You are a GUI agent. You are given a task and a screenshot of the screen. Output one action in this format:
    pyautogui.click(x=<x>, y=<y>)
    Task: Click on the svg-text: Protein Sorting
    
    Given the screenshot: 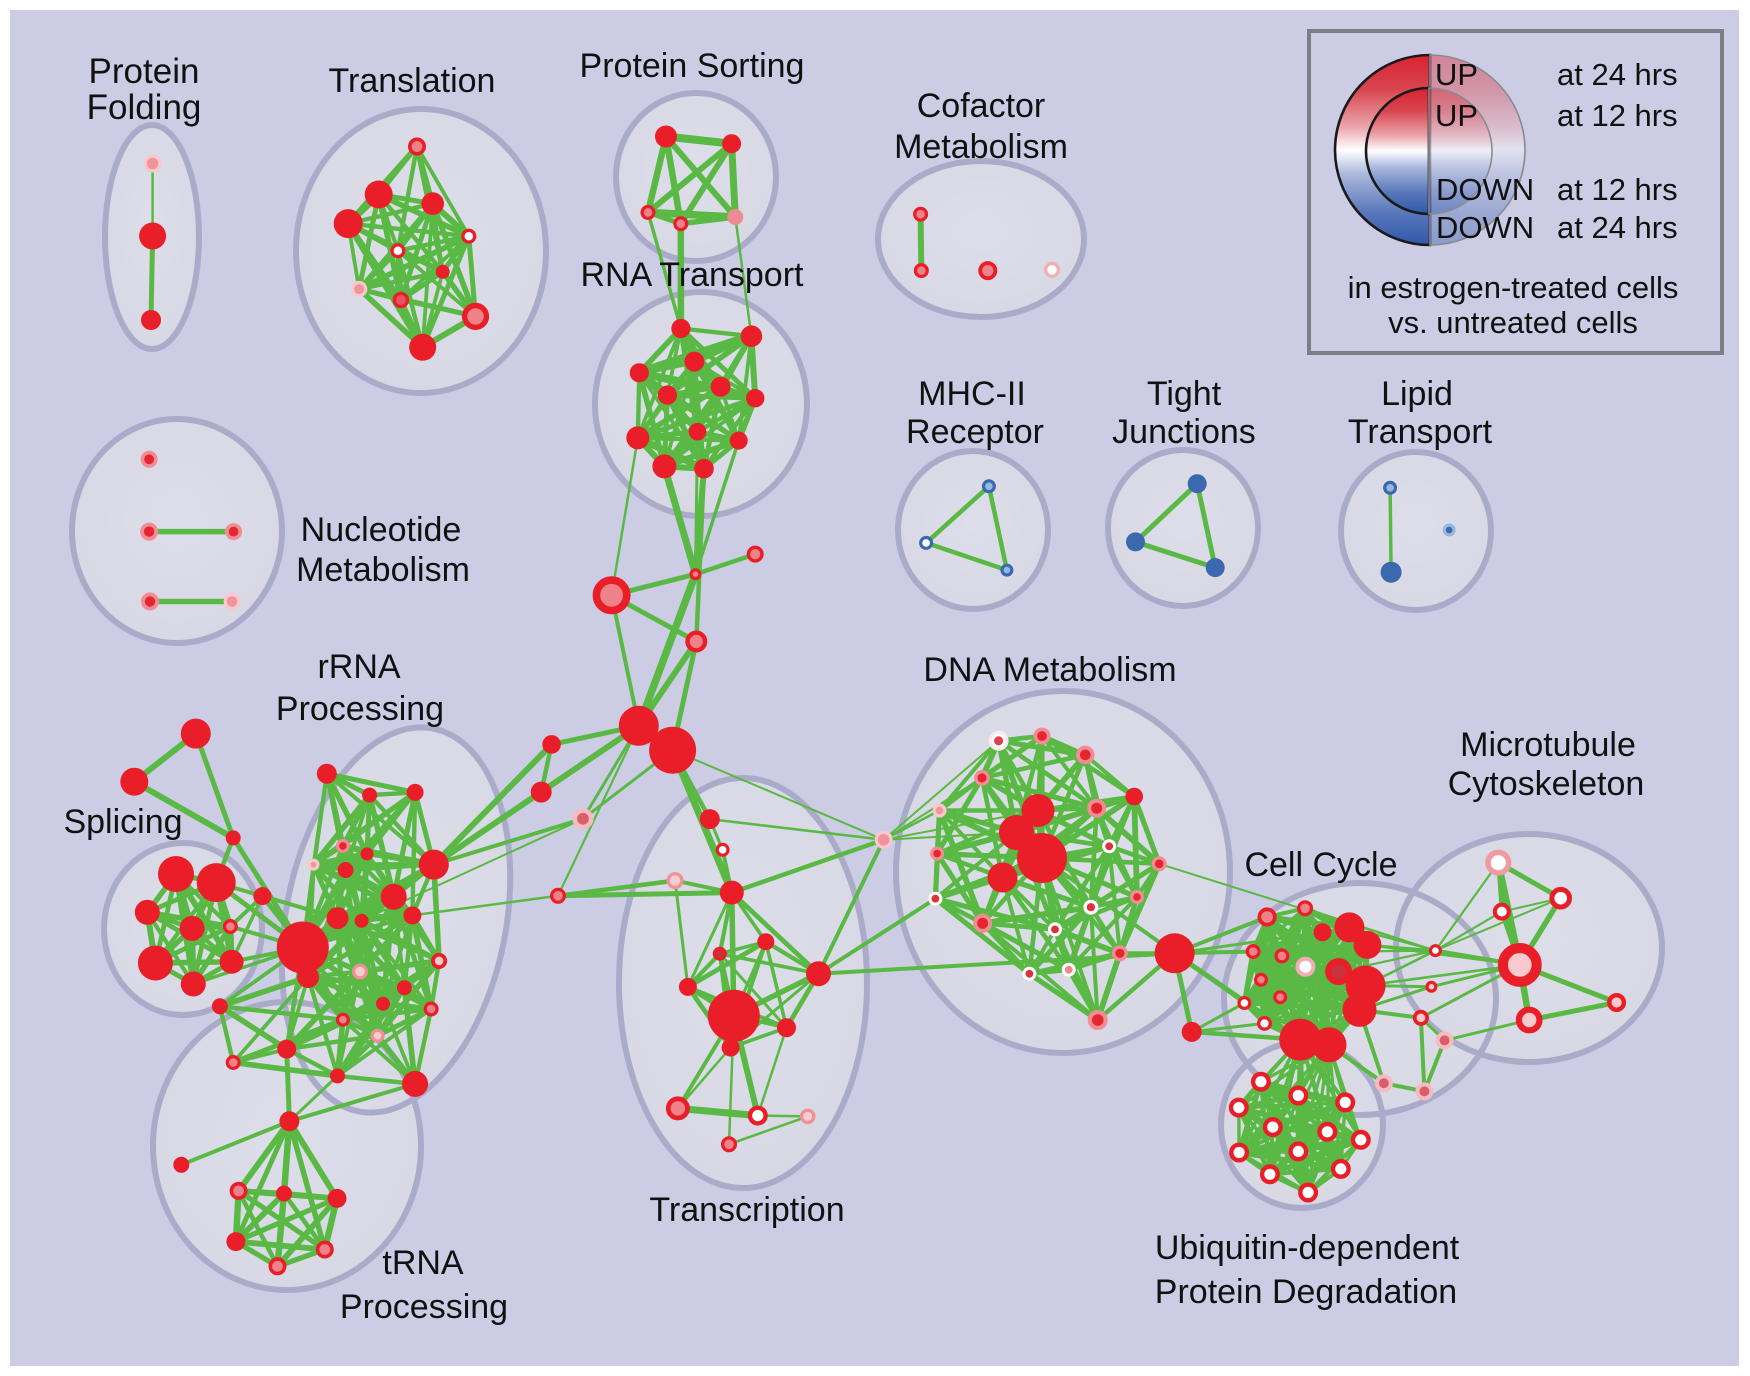 What is the action you would take?
    pyautogui.click(x=692, y=66)
    